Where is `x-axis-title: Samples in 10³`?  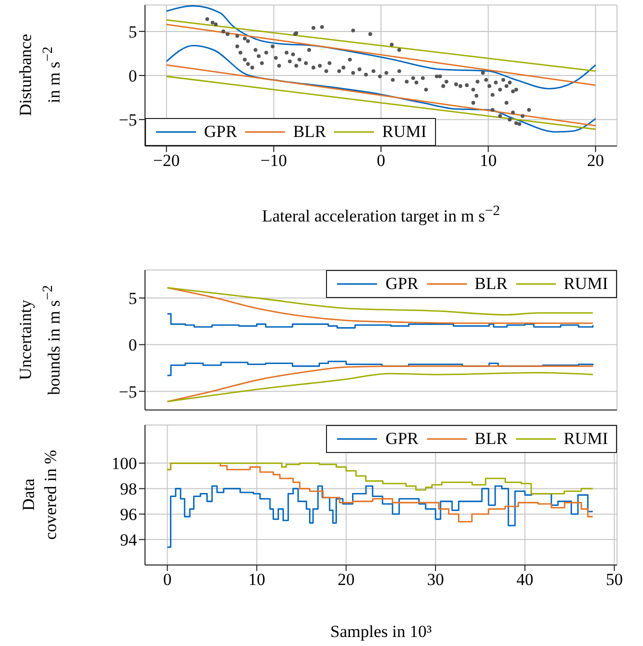 x-axis-title: Samples in 10³ is located at coordinates (381, 632).